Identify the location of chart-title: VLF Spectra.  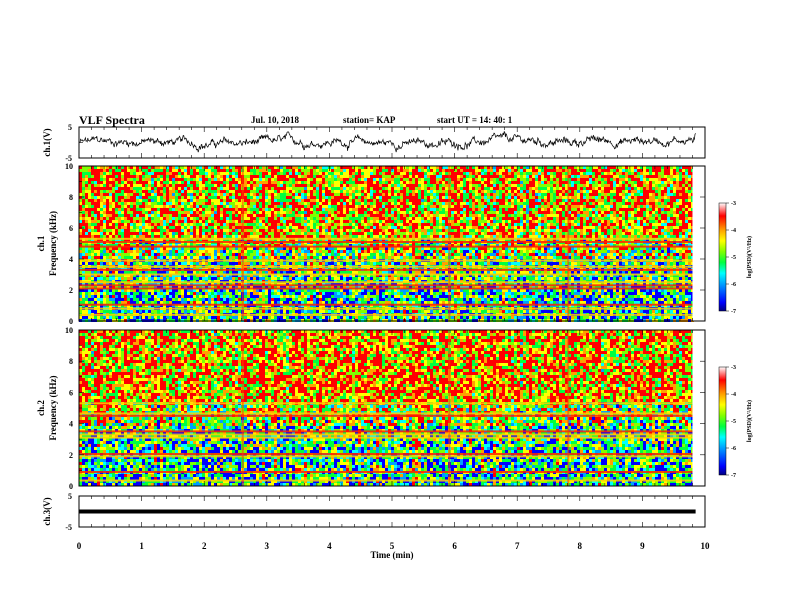
(112, 120).